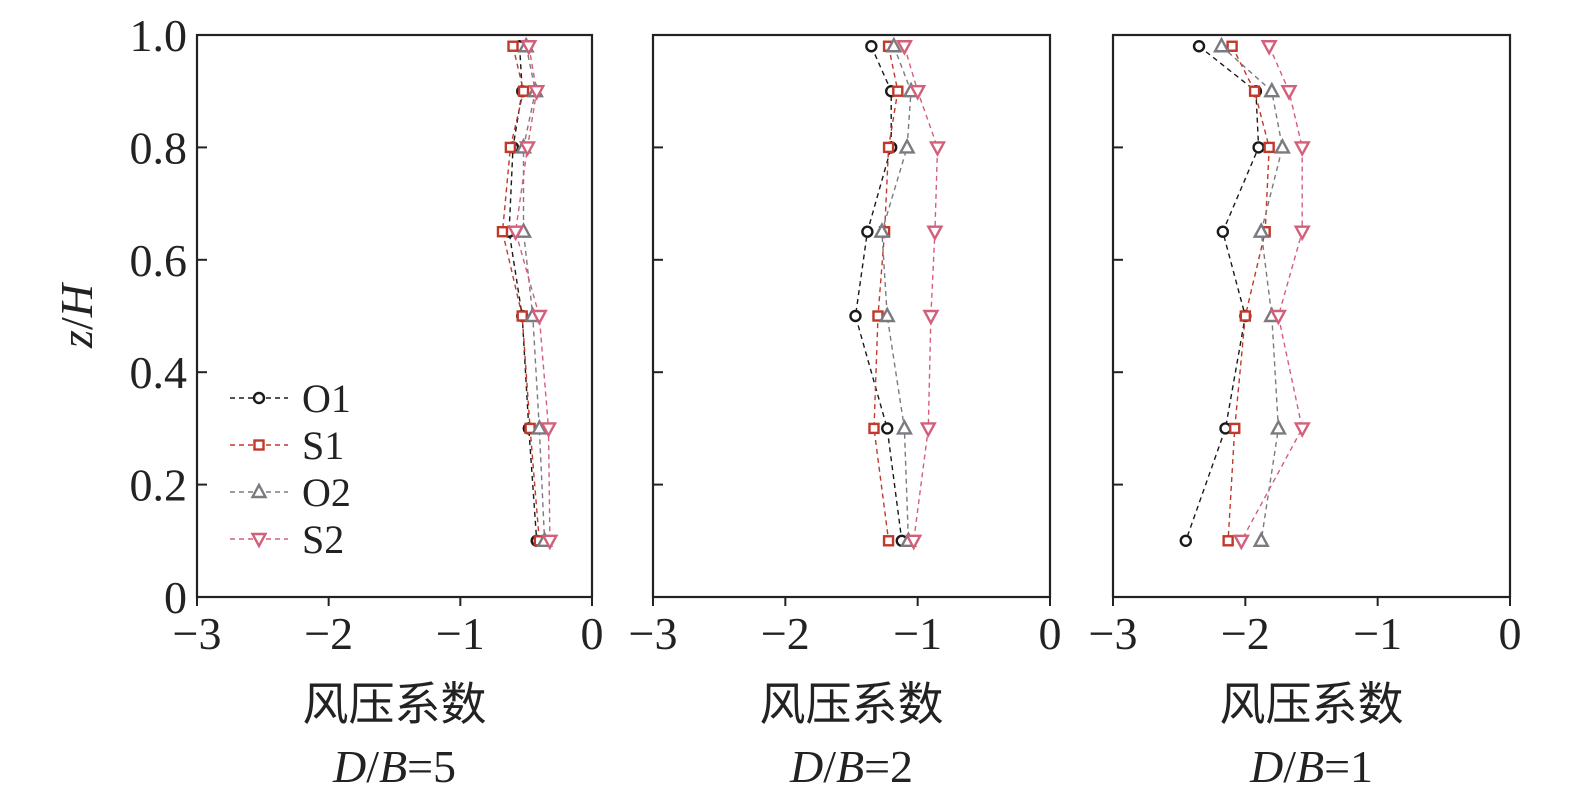 The height and width of the screenshot is (803, 1575). What do you see at coordinates (159, 485) in the screenshot?
I see `y-tick-label: 0.2` at bounding box center [159, 485].